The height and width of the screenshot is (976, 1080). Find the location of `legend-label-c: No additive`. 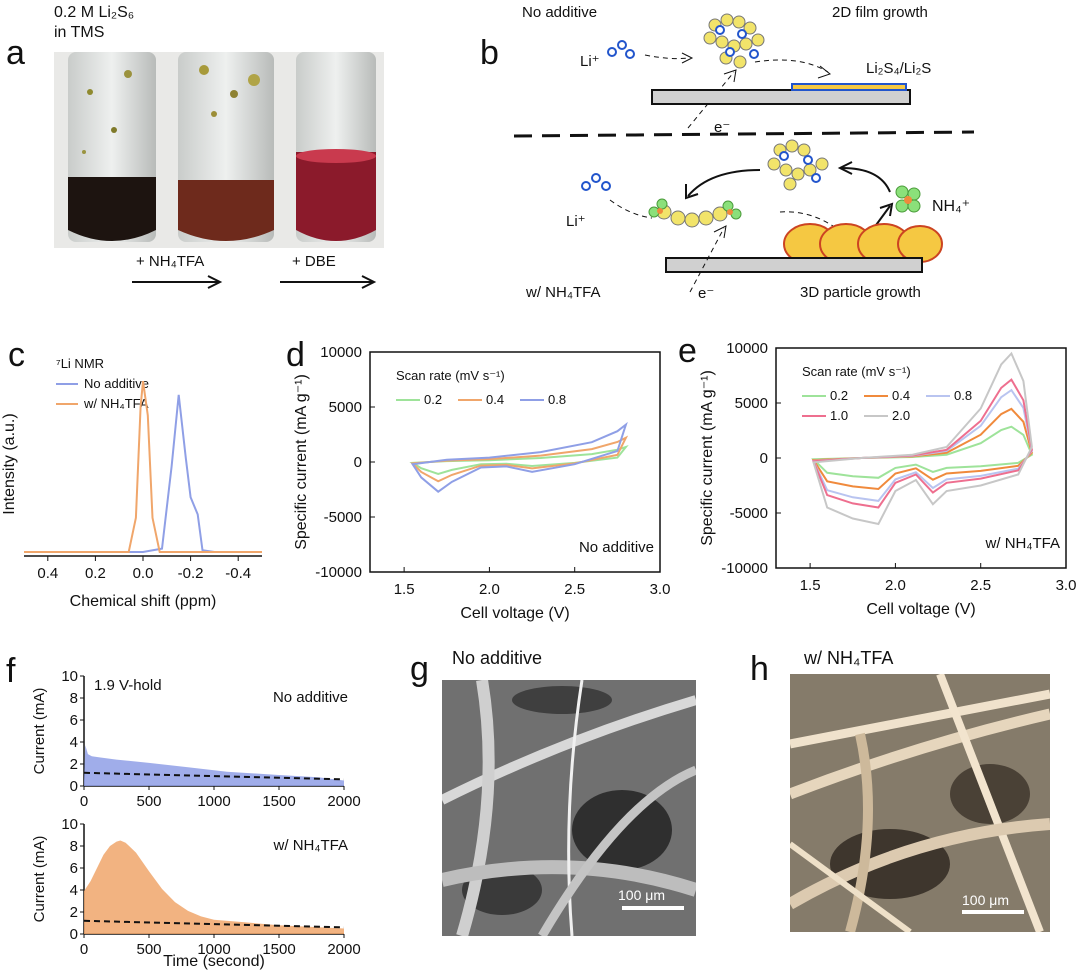

legend-label-c: No additive is located at coordinates (116, 383).